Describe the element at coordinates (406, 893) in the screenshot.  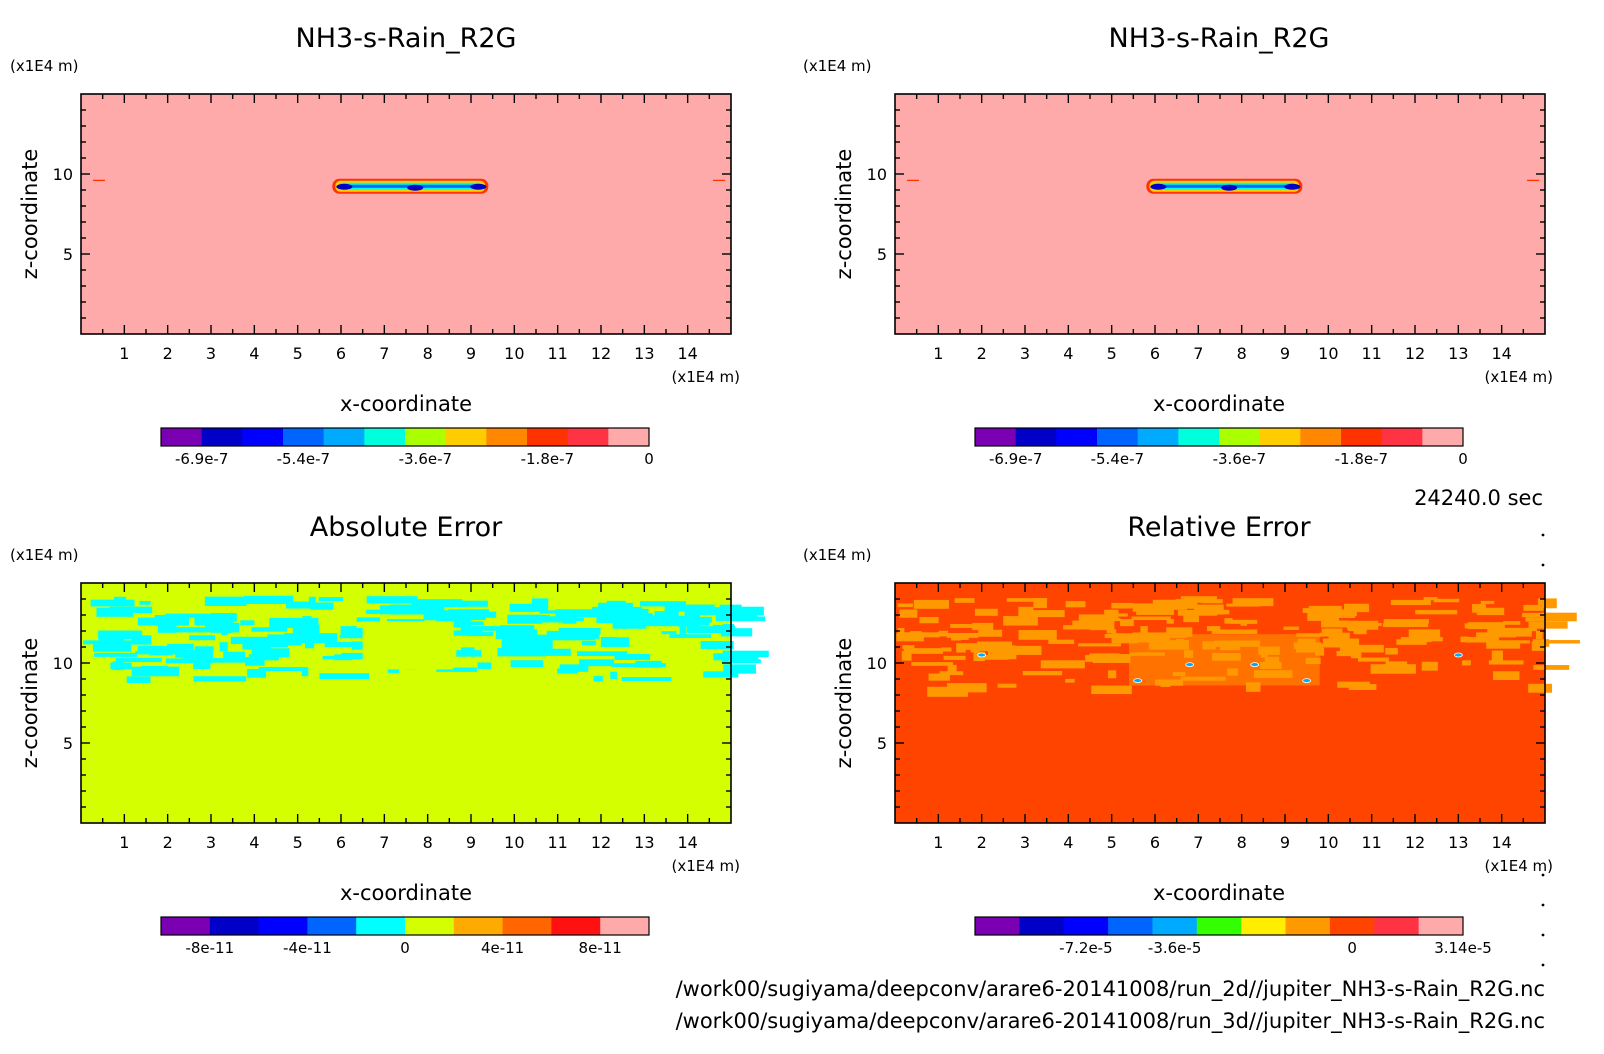
I see `panel-3-x-label: x-coordinate` at that location.